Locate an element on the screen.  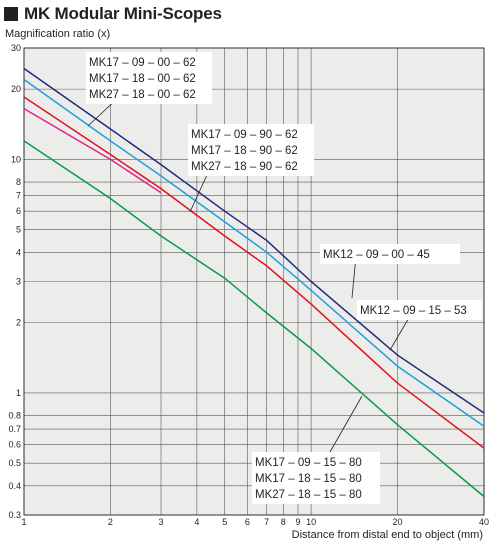
x-axis-label: Distance from distal end to object (mm) is located at coordinates (387, 535).